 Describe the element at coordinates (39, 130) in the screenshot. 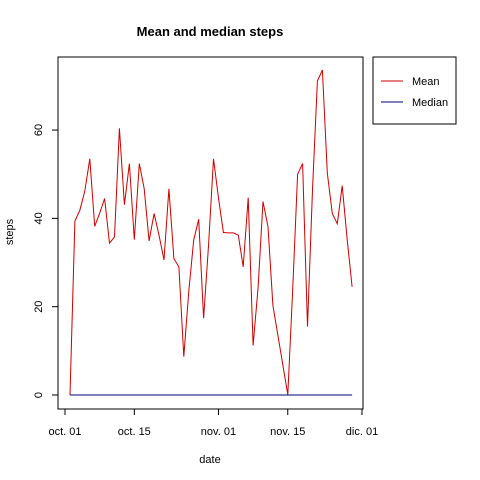

I see `y-tick-label: 60` at that location.